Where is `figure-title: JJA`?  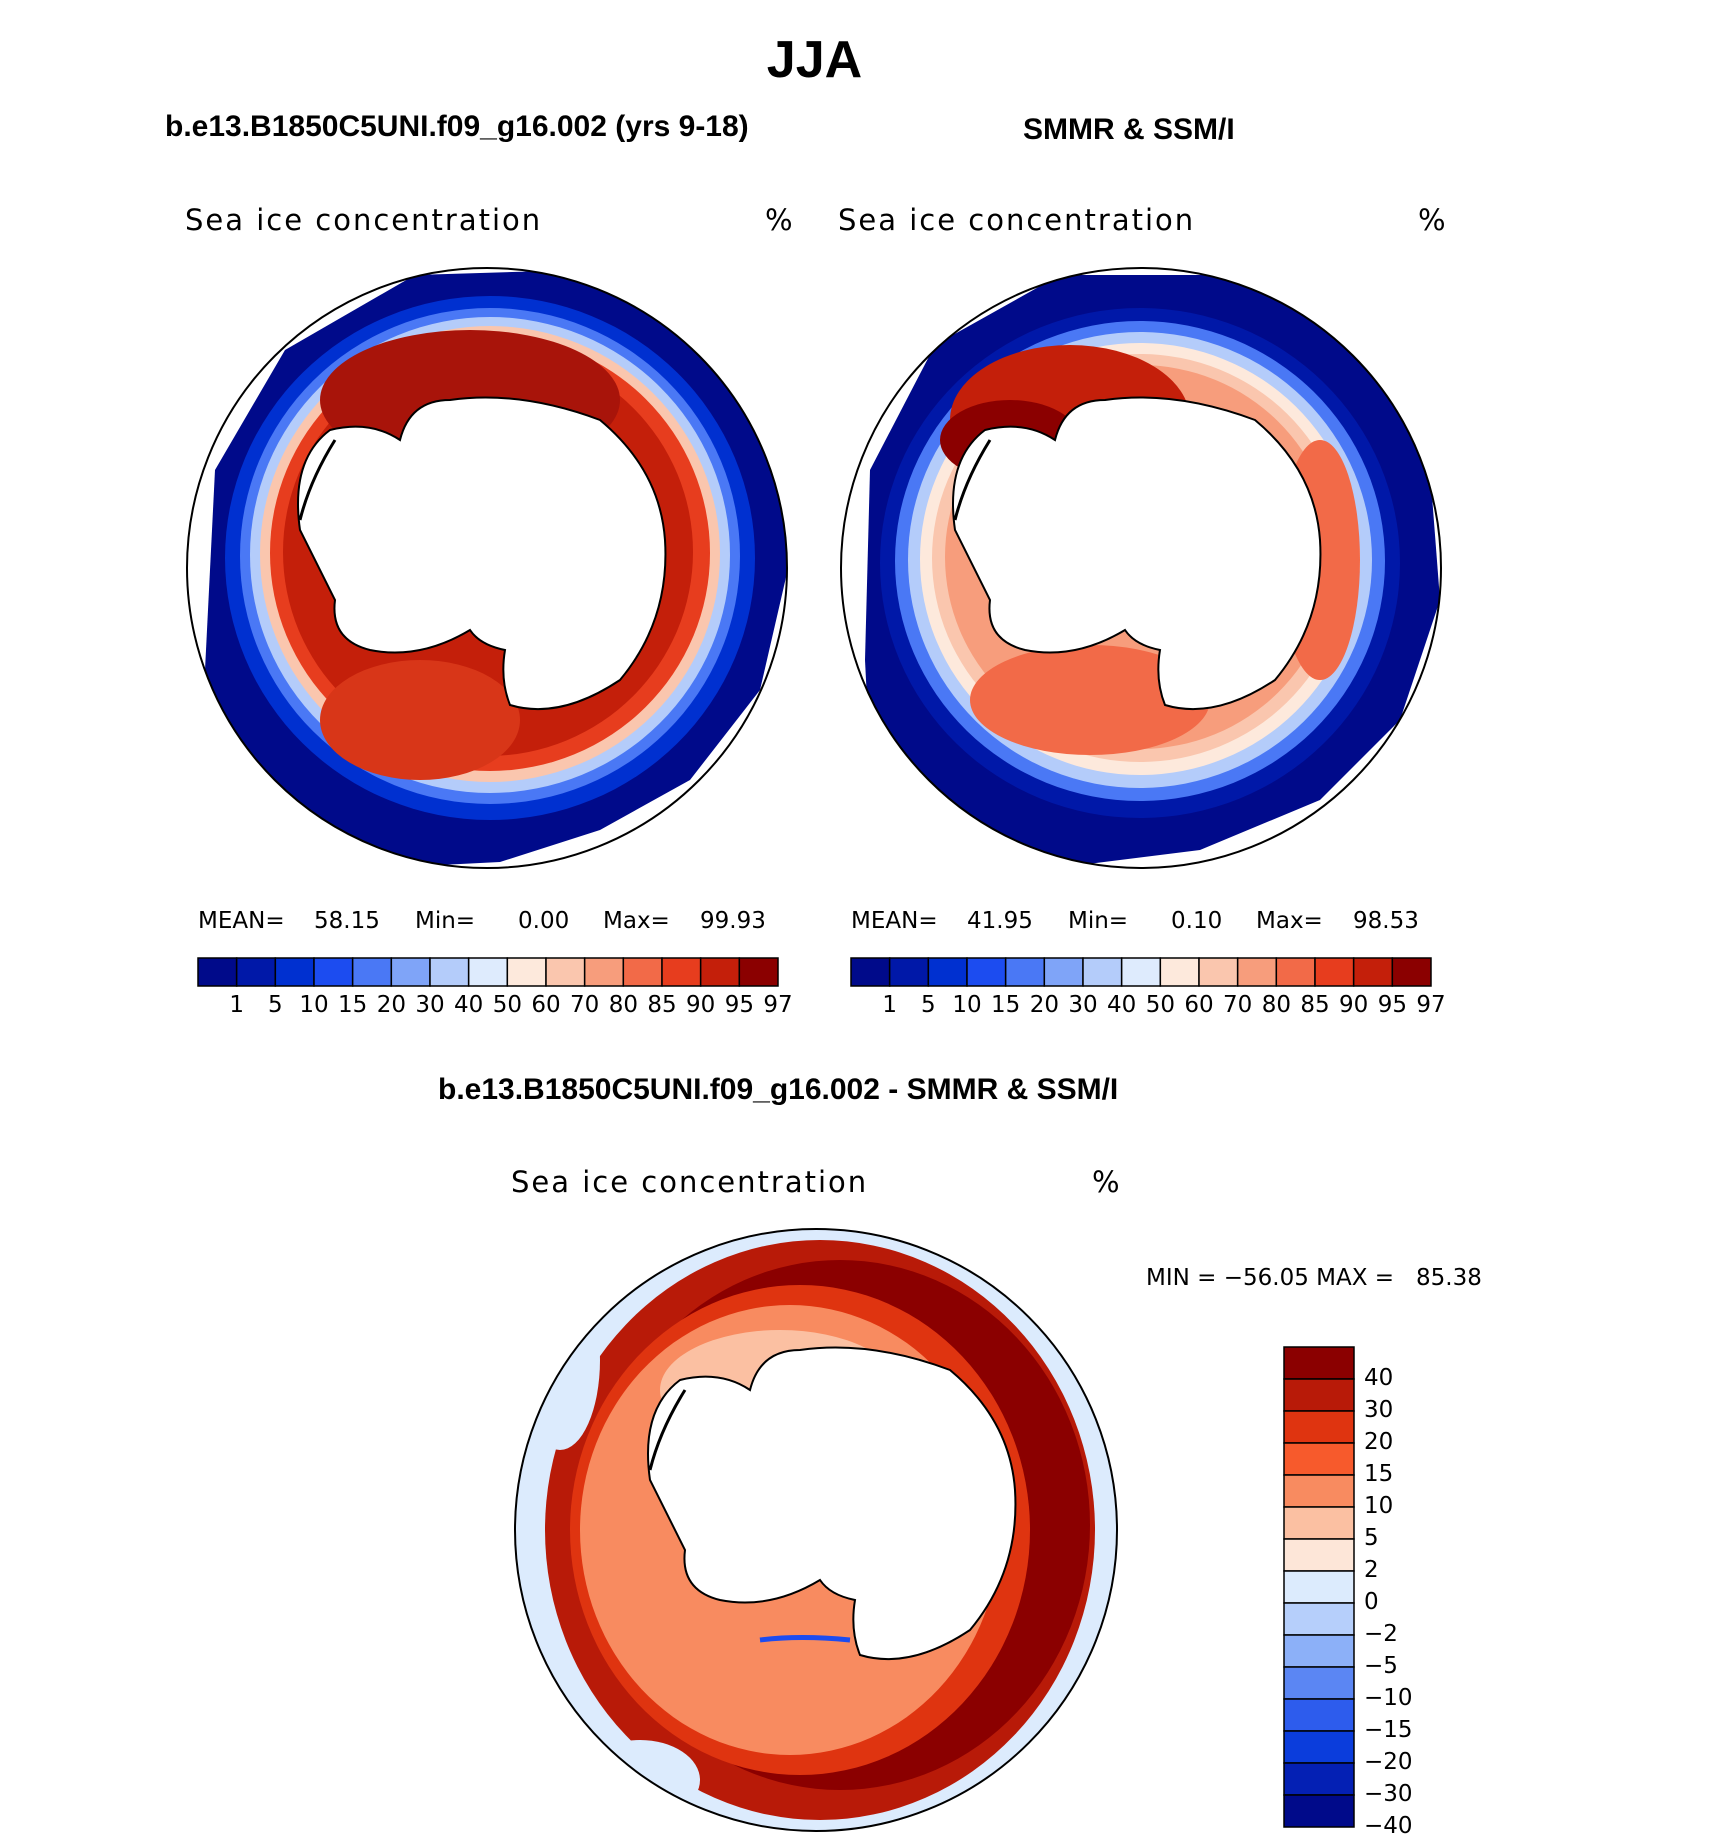 figure-title: JJA is located at coordinates (814, 60).